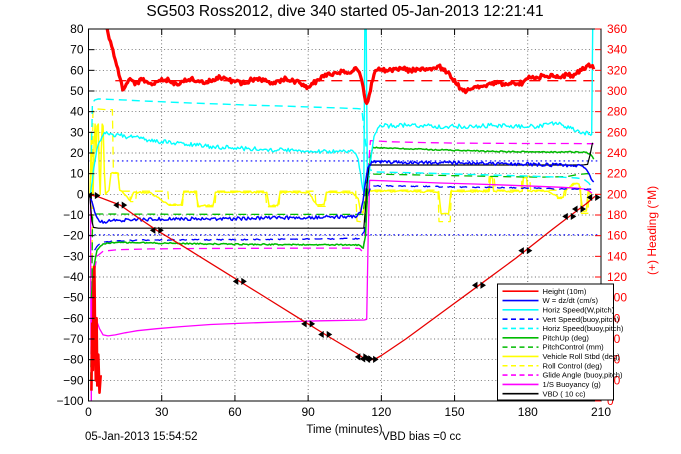 The image size is (681, 454). What do you see at coordinates (601, 412) in the screenshot?
I see `x-tick-label: 210` at bounding box center [601, 412].